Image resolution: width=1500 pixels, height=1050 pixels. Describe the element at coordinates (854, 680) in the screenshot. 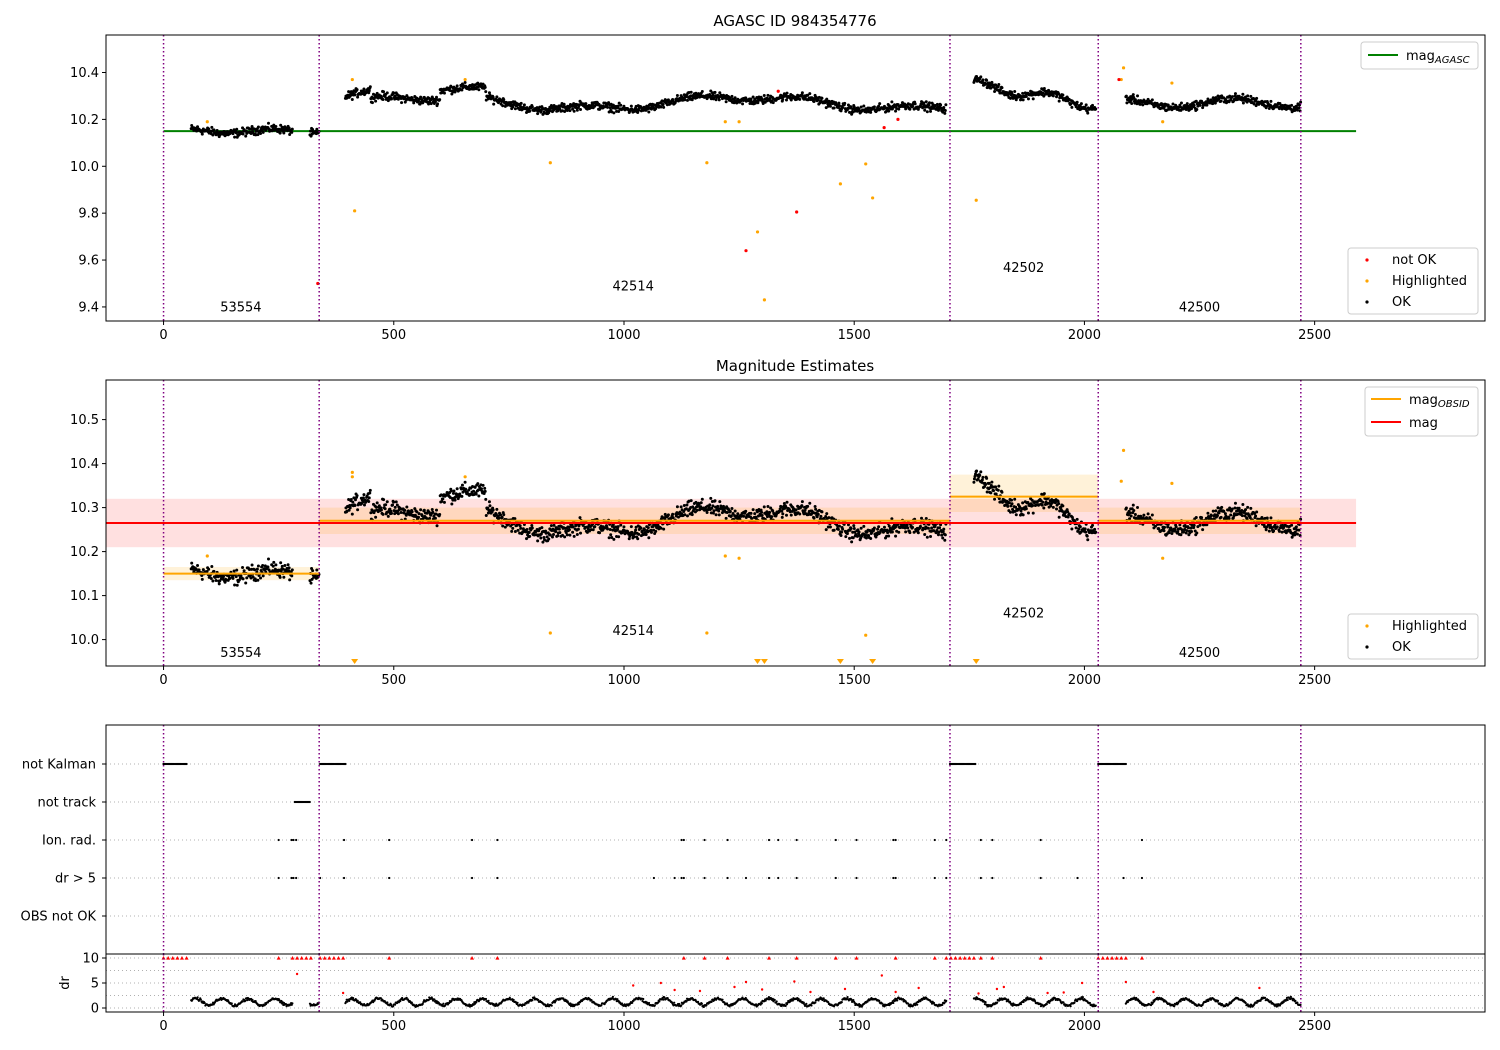

I see `x-tick-label: 1500` at that location.